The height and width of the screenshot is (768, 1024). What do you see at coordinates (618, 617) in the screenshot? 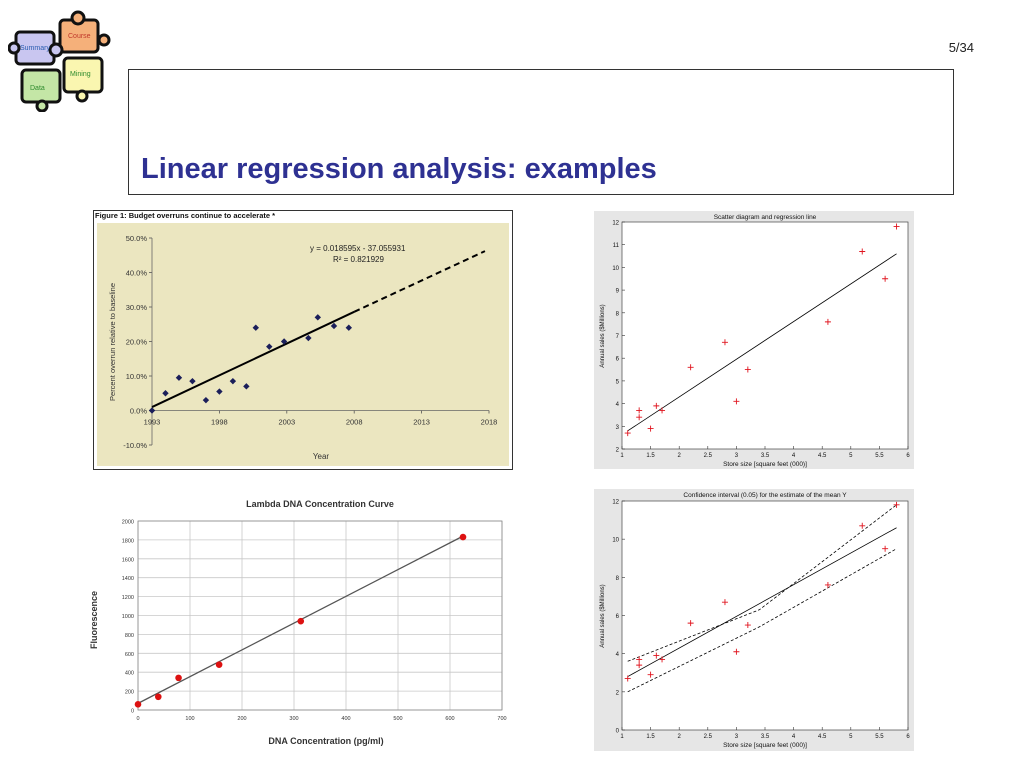
I see `y-tick-label: 6` at bounding box center [618, 617].